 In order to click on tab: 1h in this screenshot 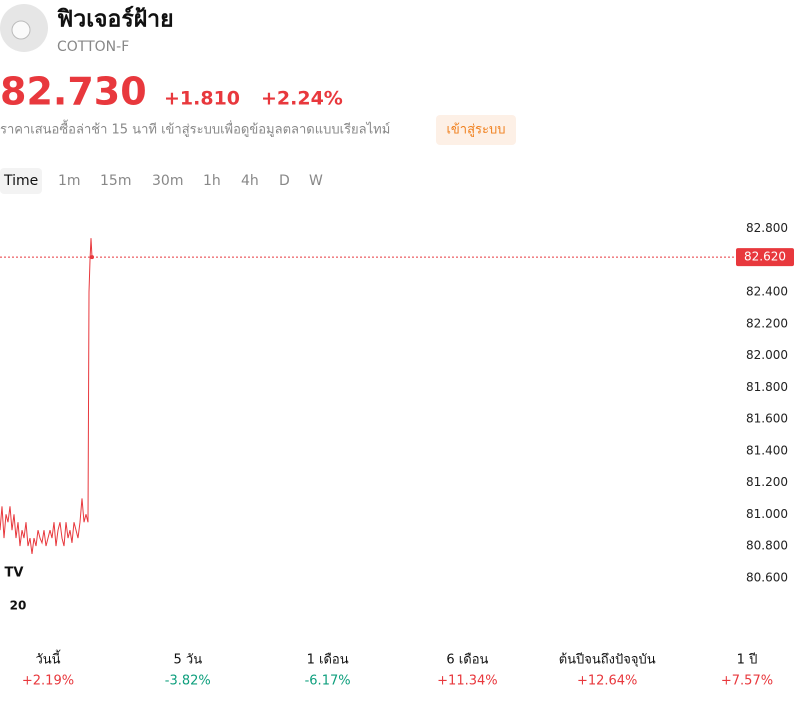, I will do `click(212, 181)`.